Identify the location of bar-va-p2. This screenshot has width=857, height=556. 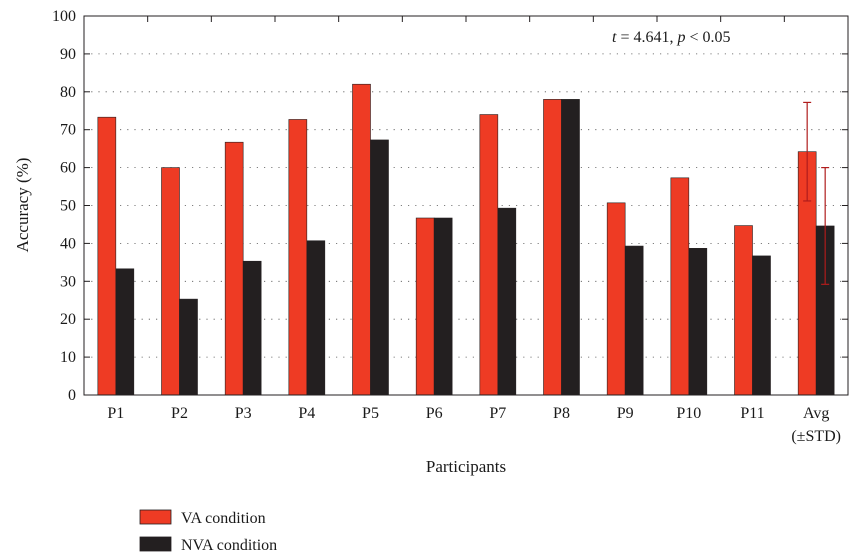
(170, 281).